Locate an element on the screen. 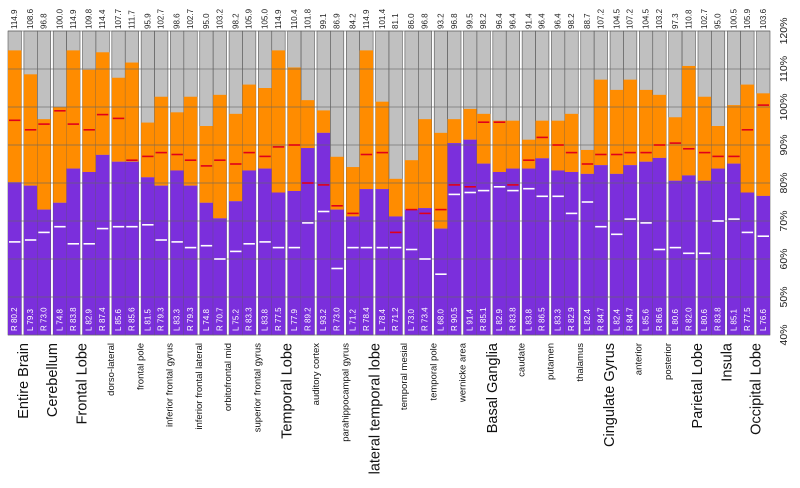 This screenshot has height=488, width=800. bar-label-parietal-lobe-R: R 82.0 is located at coordinates (688, 319).